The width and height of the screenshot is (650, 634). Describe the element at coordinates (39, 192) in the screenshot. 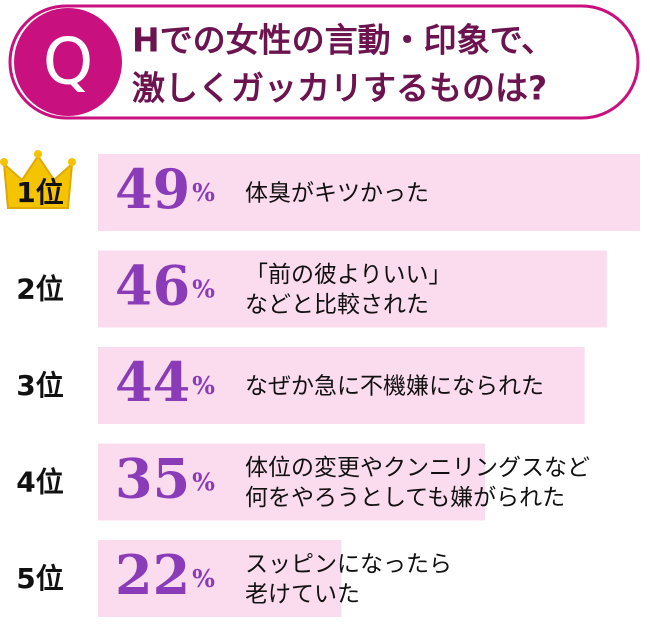

I see `rank: 1位` at that location.